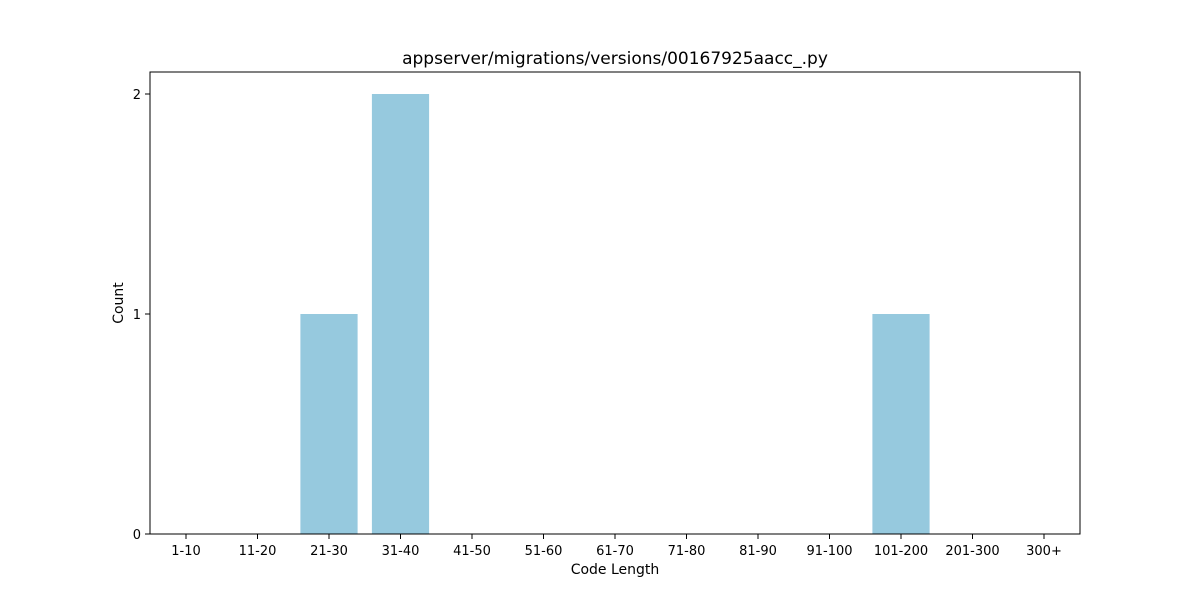 This screenshot has height=600, width=1200. I want to click on x-tick-label: 101-200, so click(901, 551).